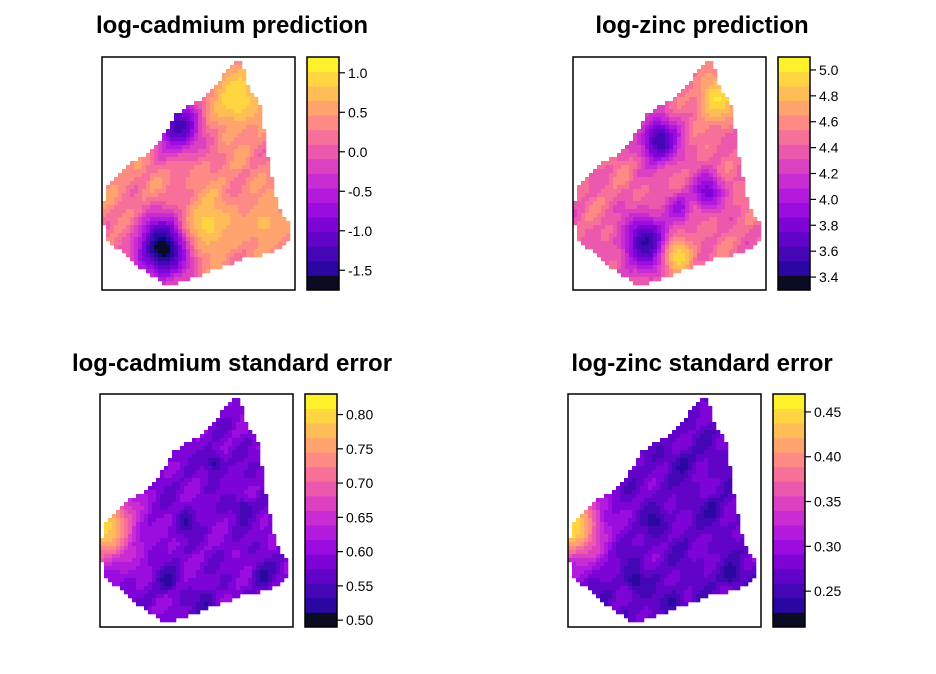 This screenshot has width=936, height=674. What do you see at coordinates (321, 445) in the screenshot?
I see `legend-swatch` at bounding box center [321, 445].